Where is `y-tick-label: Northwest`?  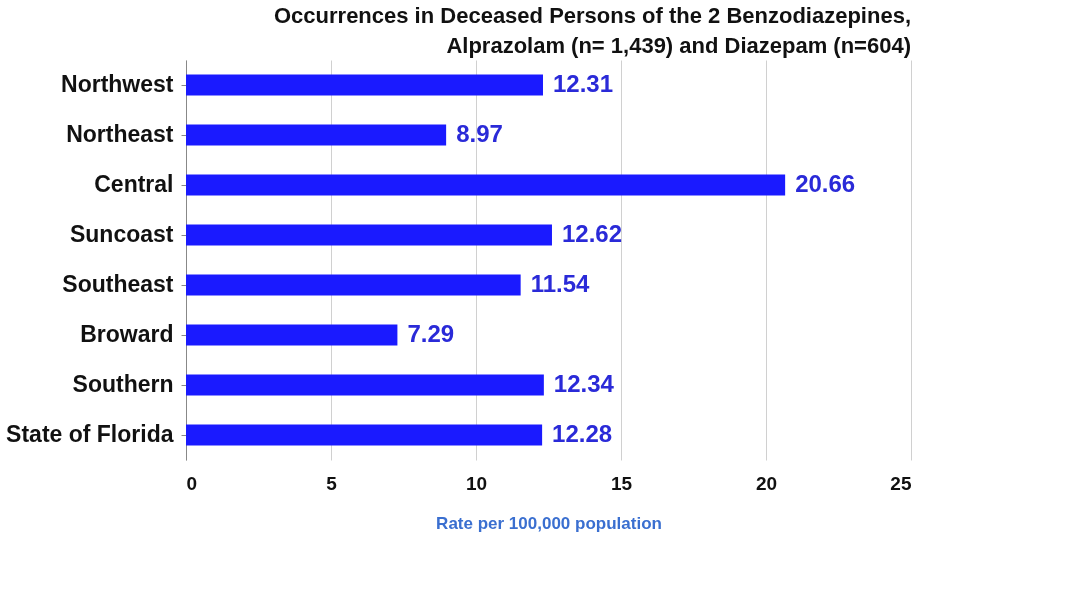 y-tick-label: Northwest is located at coordinates (117, 84).